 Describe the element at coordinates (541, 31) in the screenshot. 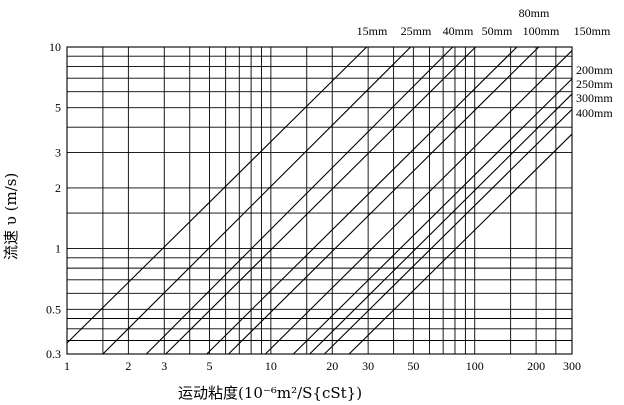

I see `series-label-100mm: 100mm` at that location.